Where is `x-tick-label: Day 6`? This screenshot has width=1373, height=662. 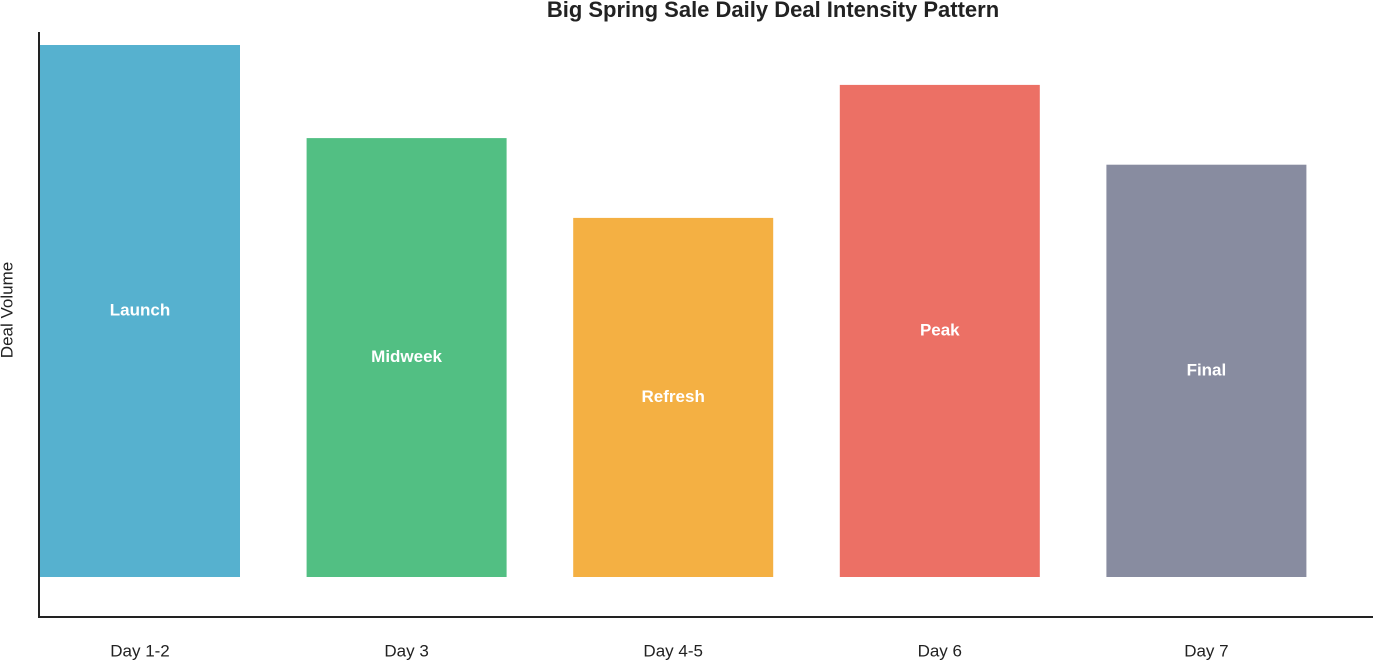 x-tick-label: Day 6 is located at coordinates (940, 650).